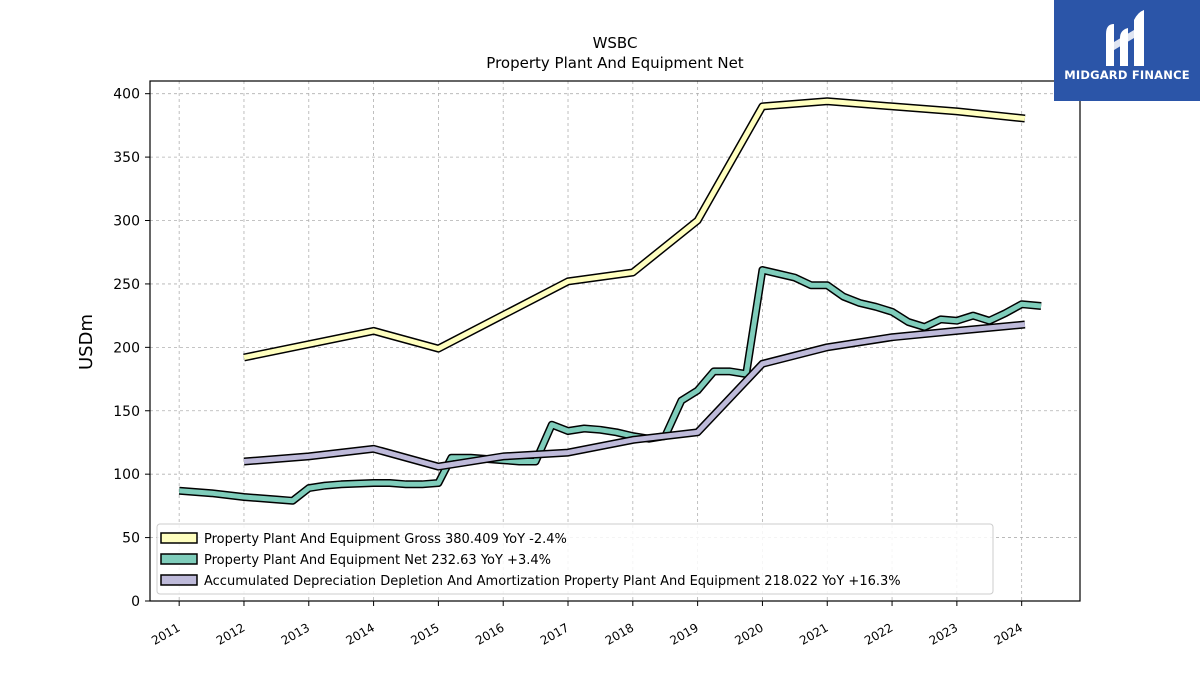 The width and height of the screenshot is (1200, 675). Describe the element at coordinates (1008, 633) in the screenshot. I see `x-tick-label: 2024` at that location.